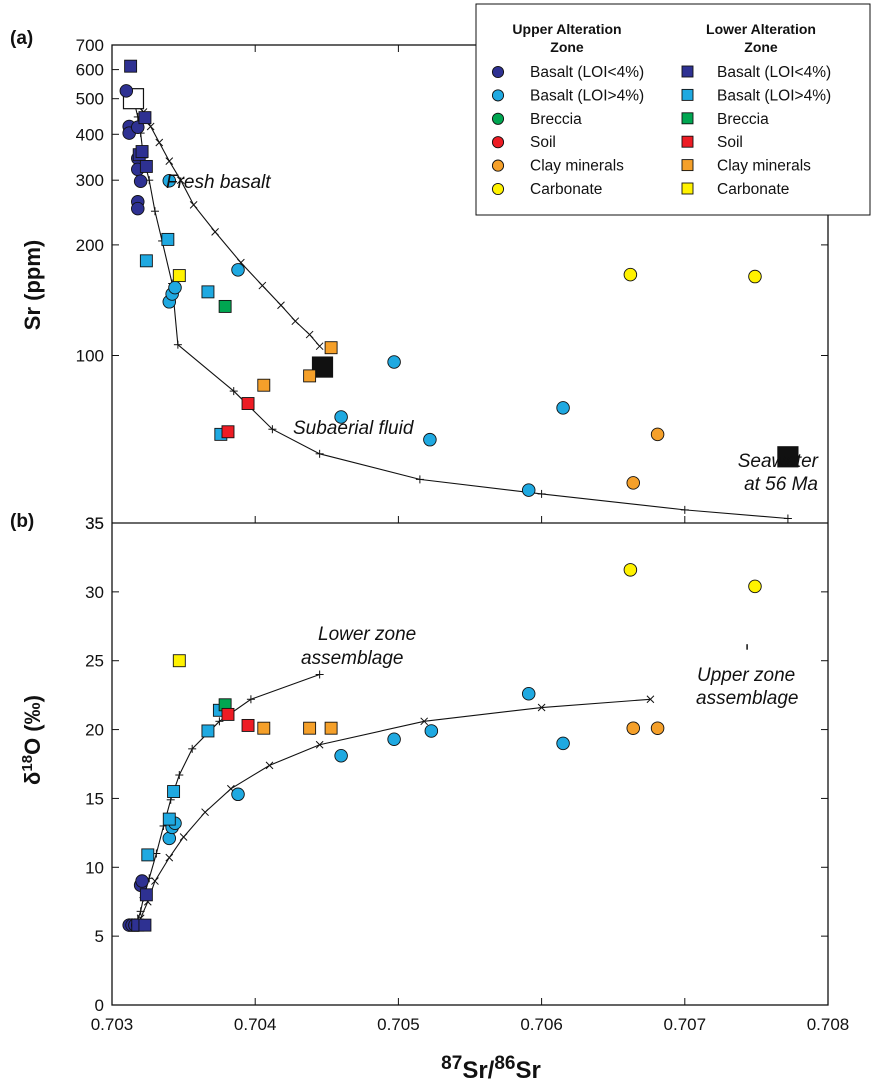 This screenshot has height=1086, width=875. Describe the element at coordinates (21, 38) in the screenshot. I see `panel-a-label: (a)` at that location.